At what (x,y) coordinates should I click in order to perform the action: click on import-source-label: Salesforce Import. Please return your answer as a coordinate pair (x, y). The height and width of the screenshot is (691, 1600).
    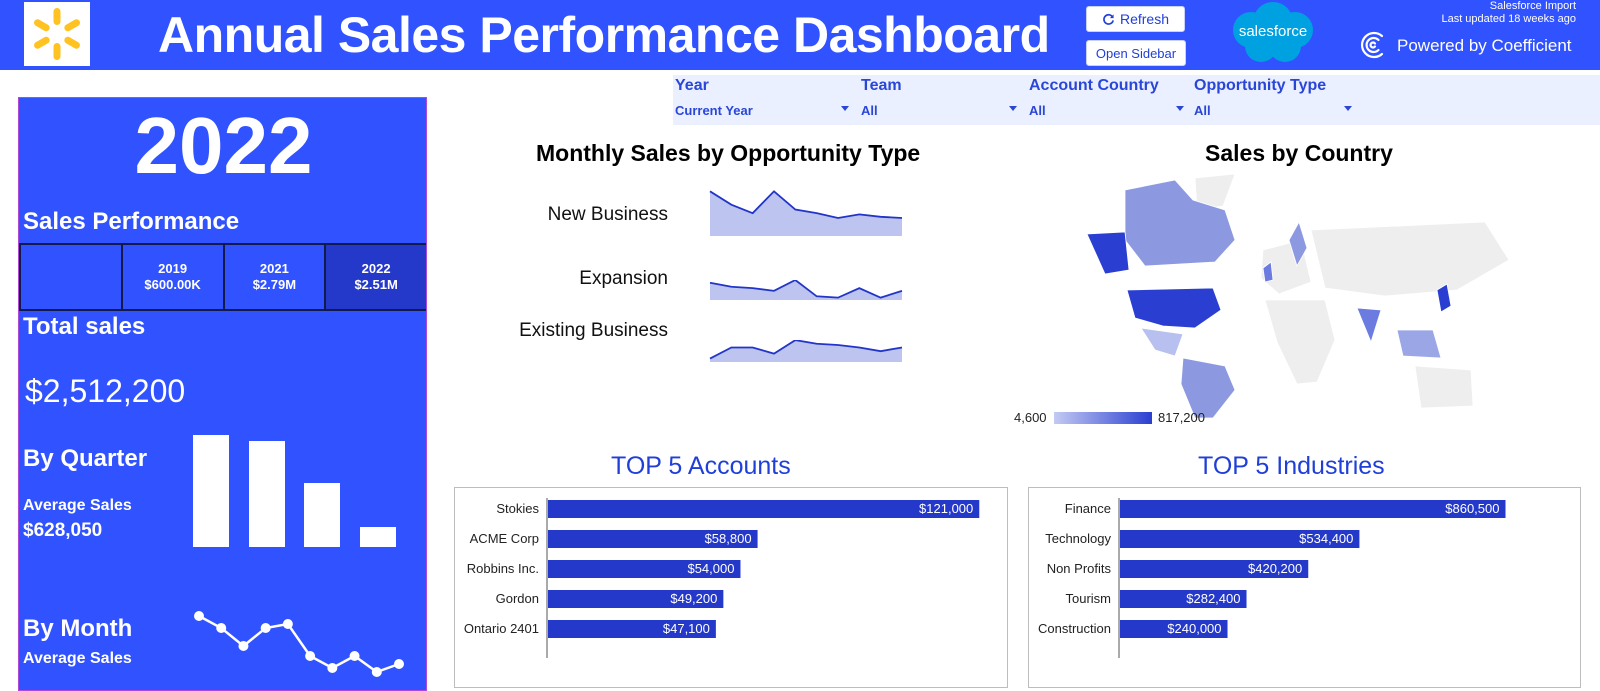
    Looking at the image, I should click on (1532, 6).